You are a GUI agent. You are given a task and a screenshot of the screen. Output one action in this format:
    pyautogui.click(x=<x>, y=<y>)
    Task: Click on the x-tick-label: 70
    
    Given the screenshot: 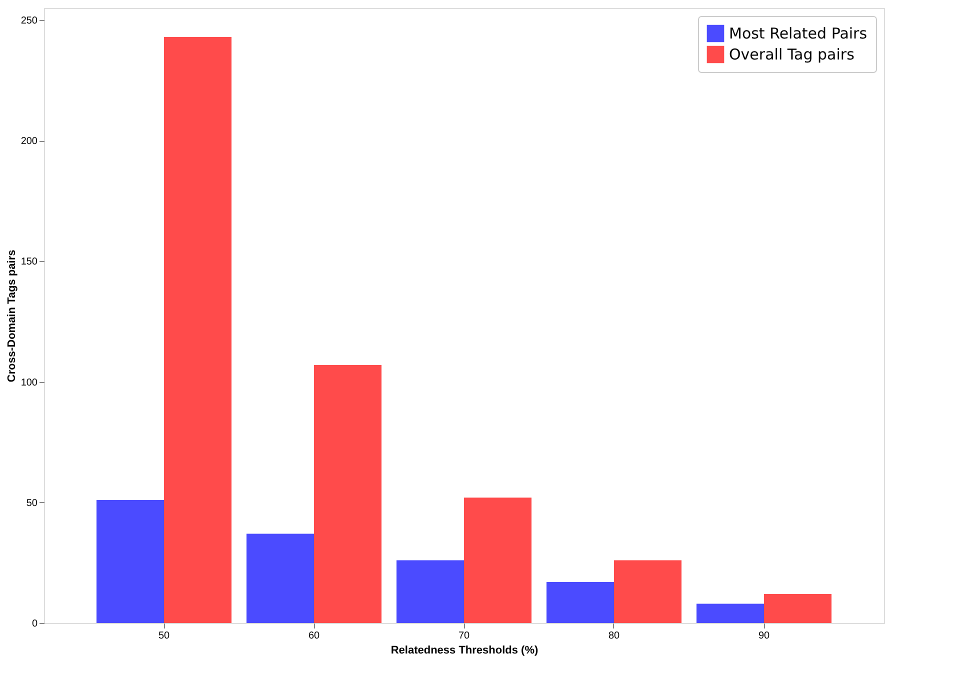 What is the action you would take?
    pyautogui.click(x=464, y=636)
    